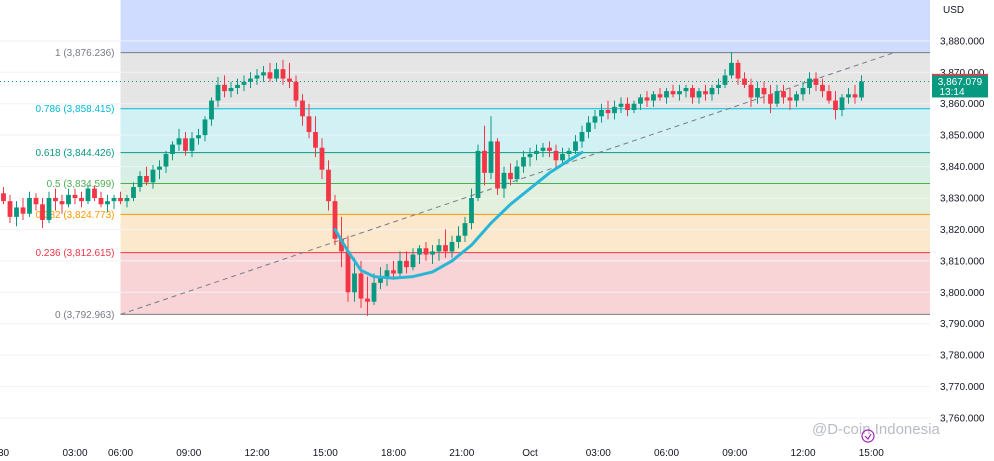 This screenshot has width=994, height=461. What do you see at coordinates (85, 53) in the screenshot?
I see `fib-label-1: 1 (3,876.236)` at bounding box center [85, 53].